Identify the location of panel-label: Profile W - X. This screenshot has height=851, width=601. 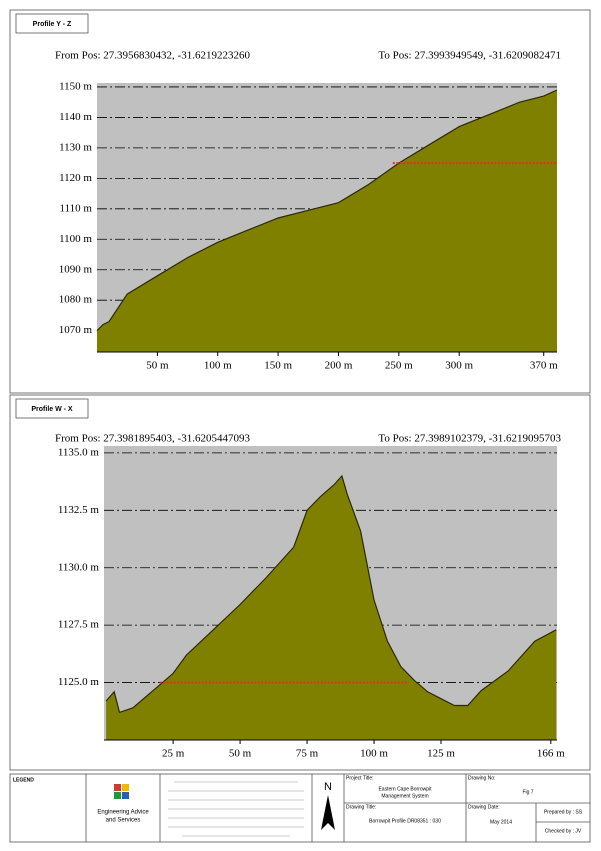
(52, 409).